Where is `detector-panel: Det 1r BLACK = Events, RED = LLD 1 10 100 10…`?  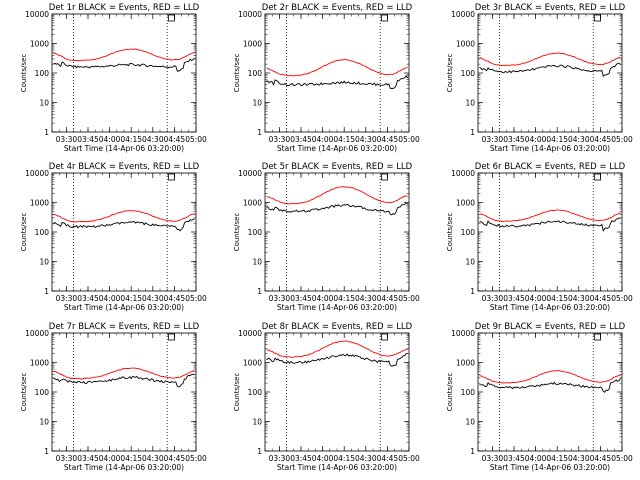
detector-panel: Det 1r BLACK = Events, RED = LLD 1 10 100 10… is located at coordinates (113, 78).